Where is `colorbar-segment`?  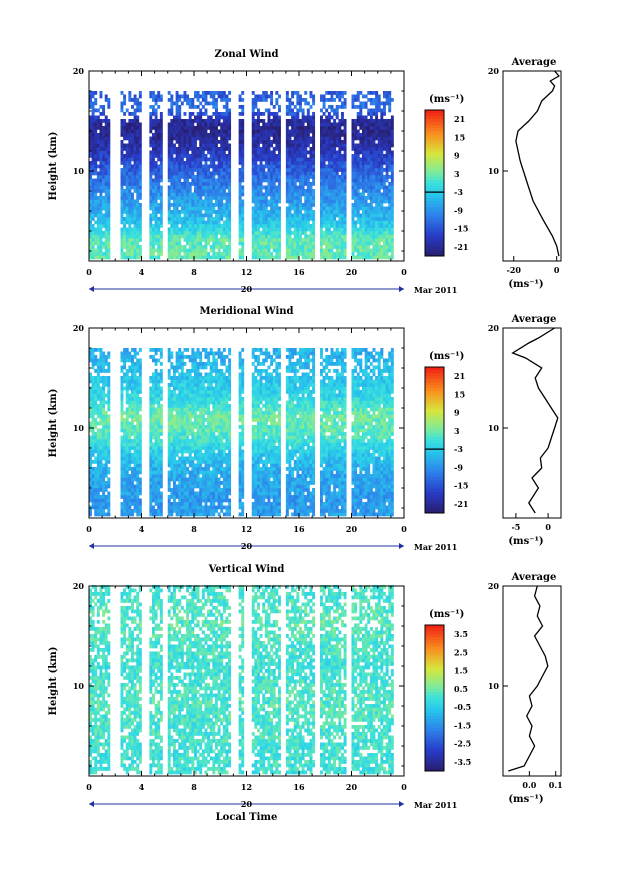
colorbar-segment is located at coordinates (434, 248).